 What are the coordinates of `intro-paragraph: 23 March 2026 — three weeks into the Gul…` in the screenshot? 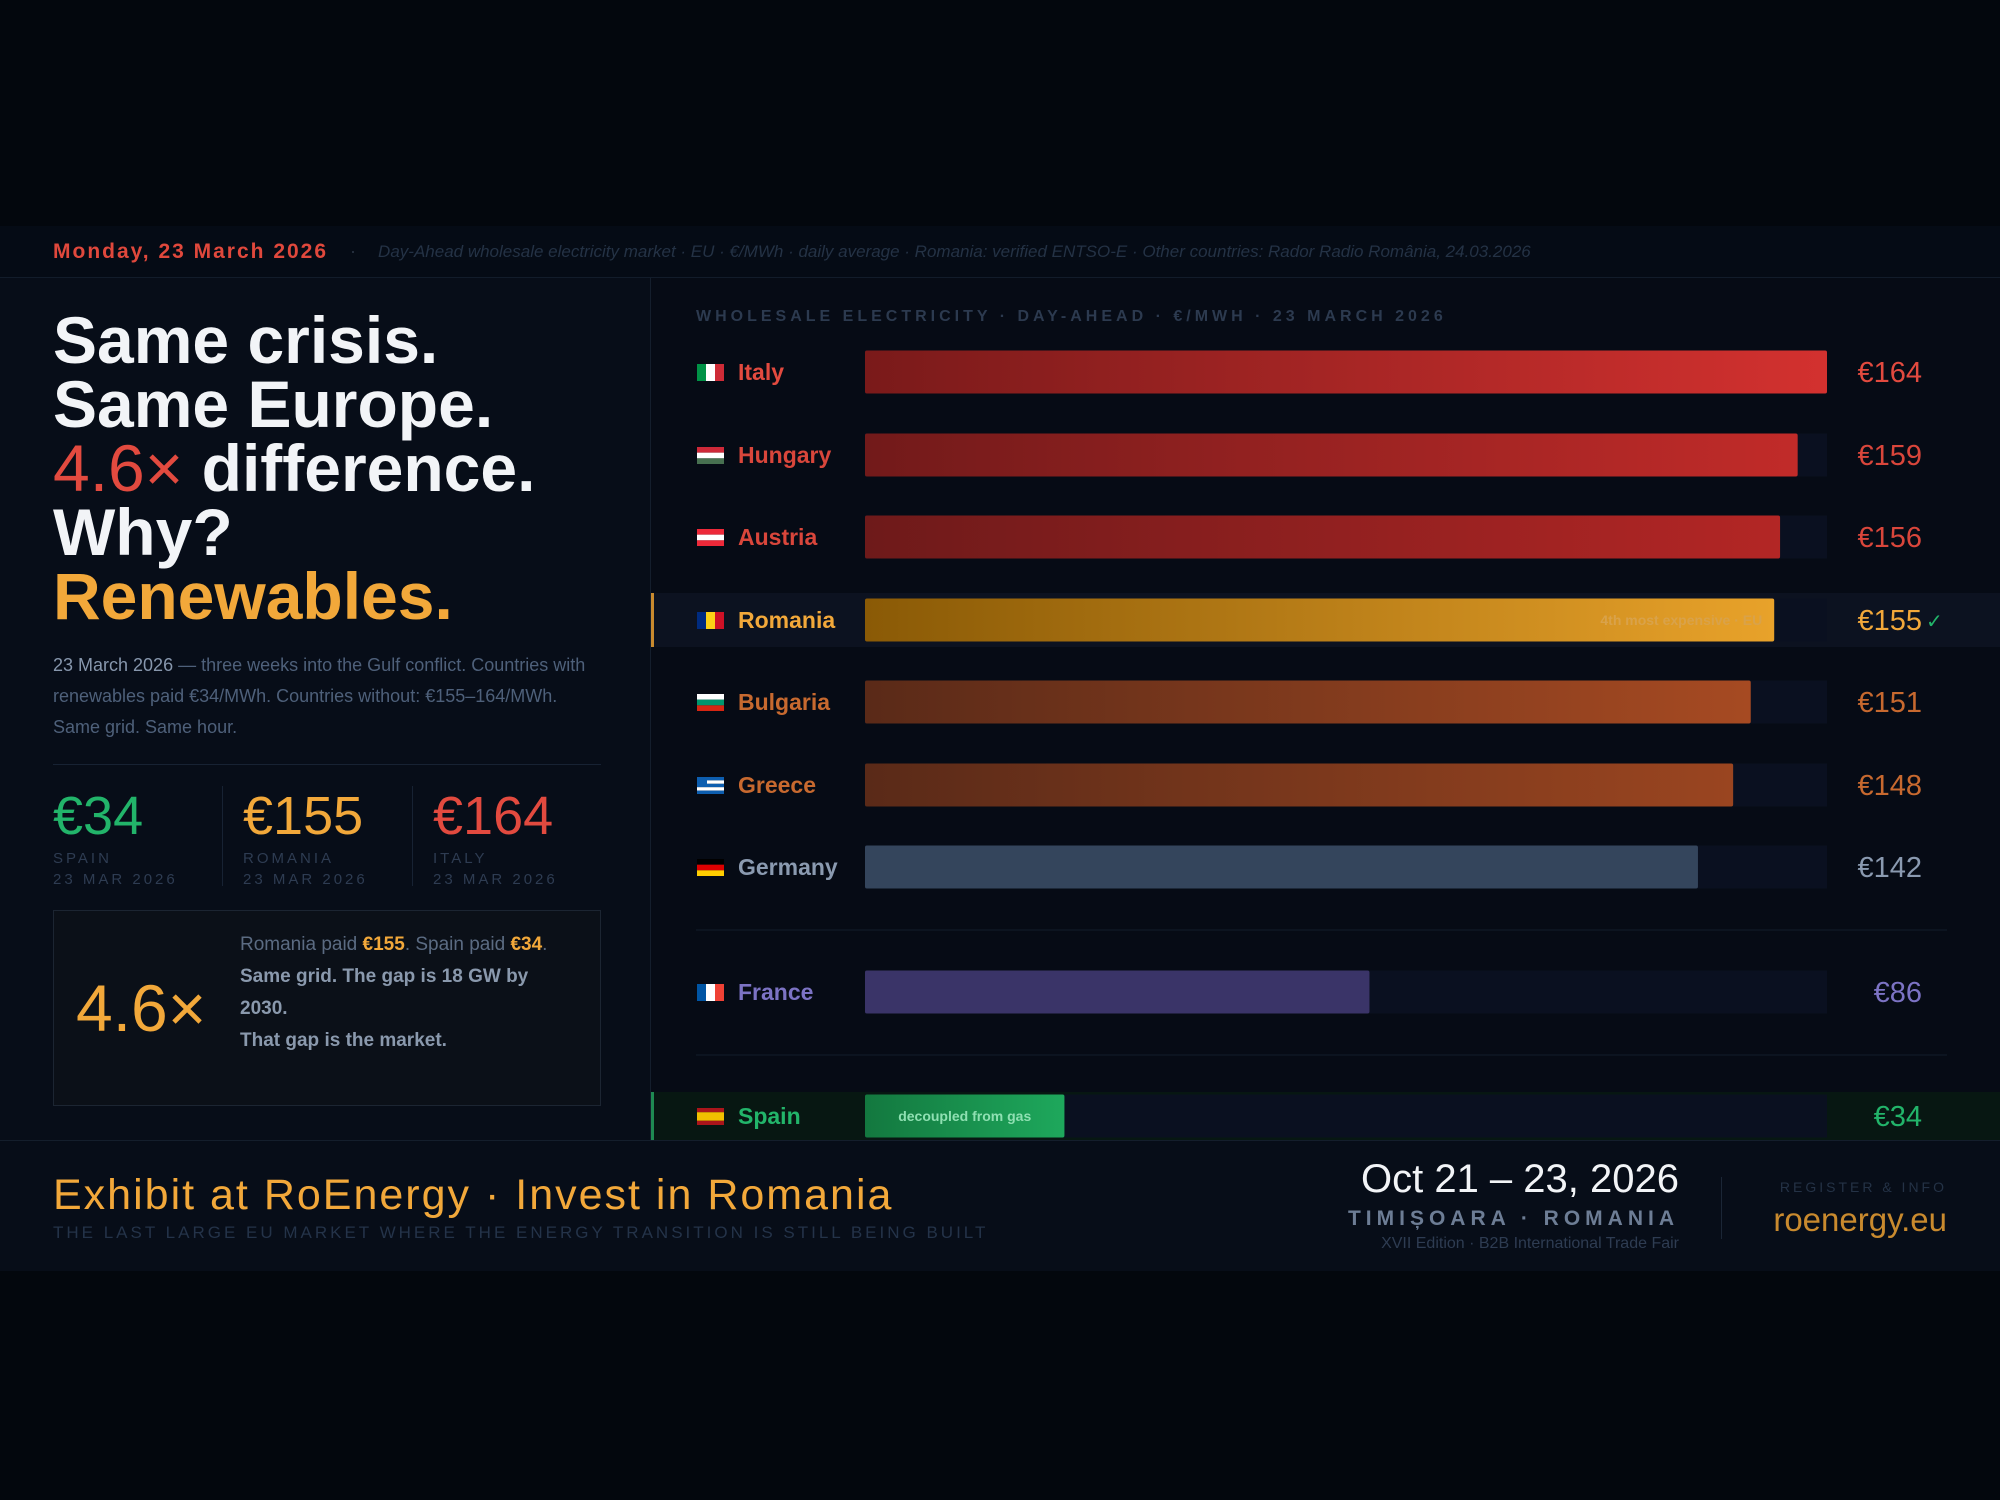 It's located at (323, 696).